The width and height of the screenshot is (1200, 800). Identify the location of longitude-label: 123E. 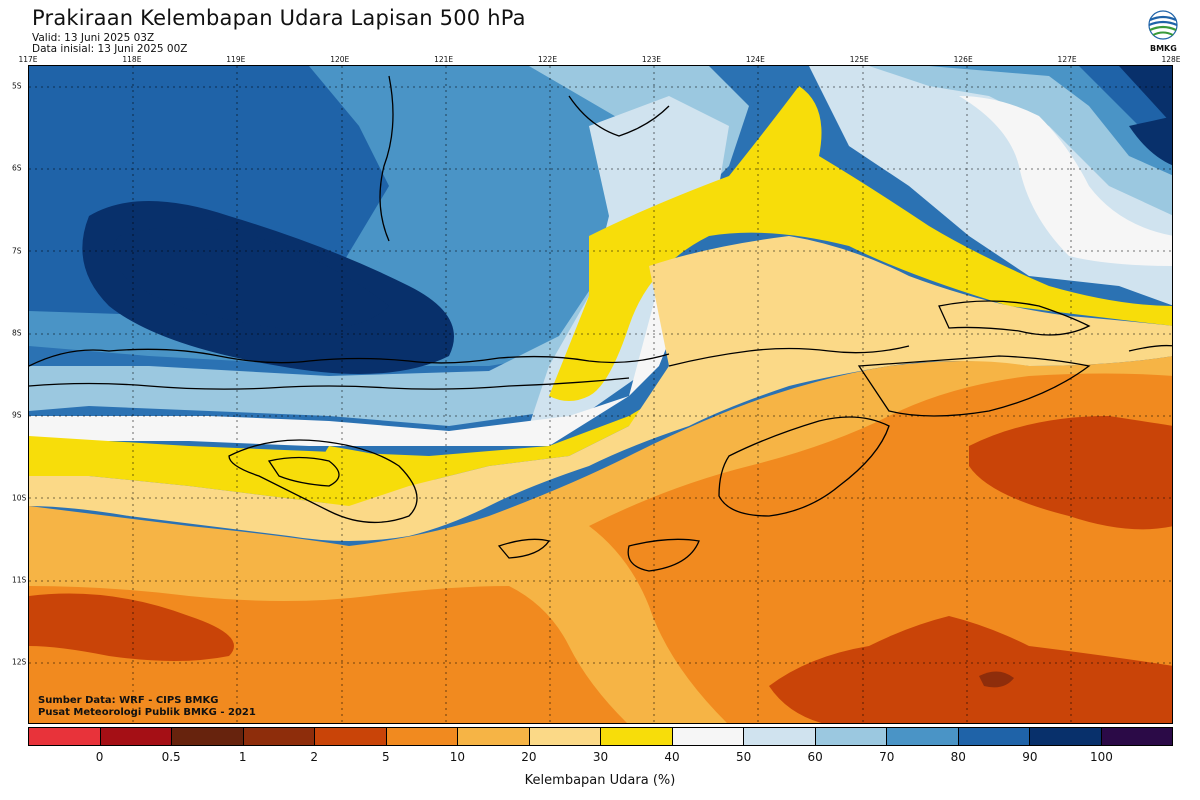
(651, 59).